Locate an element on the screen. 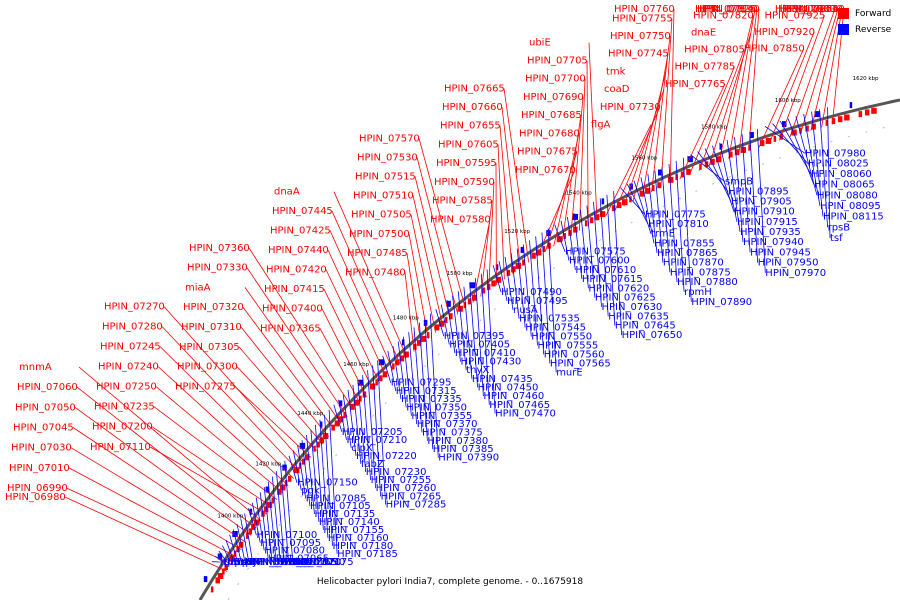 This screenshot has height=600, width=900. gene-label: HPIN_07650 is located at coordinates (652, 335).